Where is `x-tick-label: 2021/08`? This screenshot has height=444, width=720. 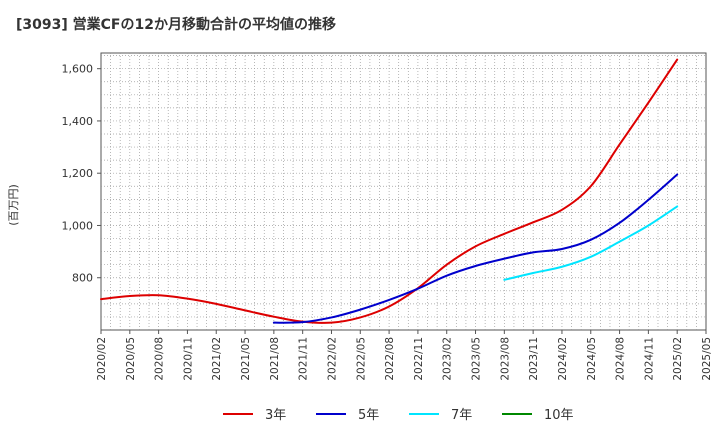 x-tick-label: 2021/08 is located at coordinates (275, 359).